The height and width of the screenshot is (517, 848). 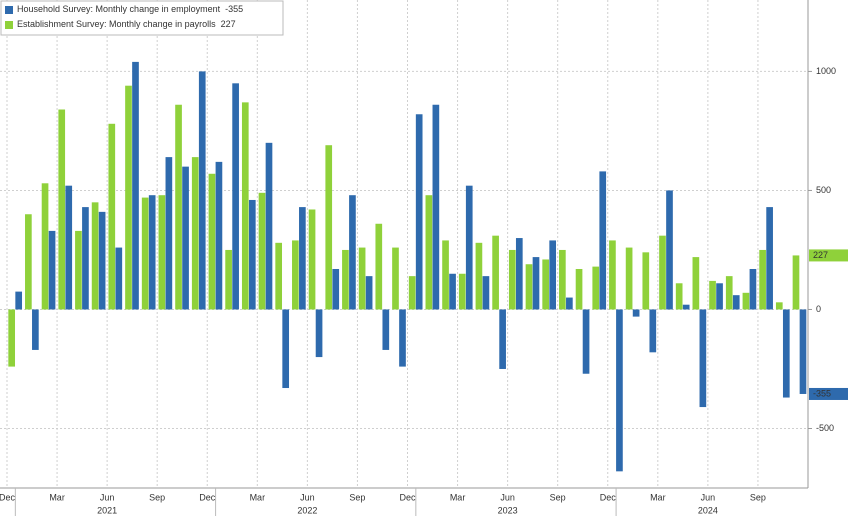 What do you see at coordinates (234, 9) in the screenshot?
I see `legend-value: -355` at bounding box center [234, 9].